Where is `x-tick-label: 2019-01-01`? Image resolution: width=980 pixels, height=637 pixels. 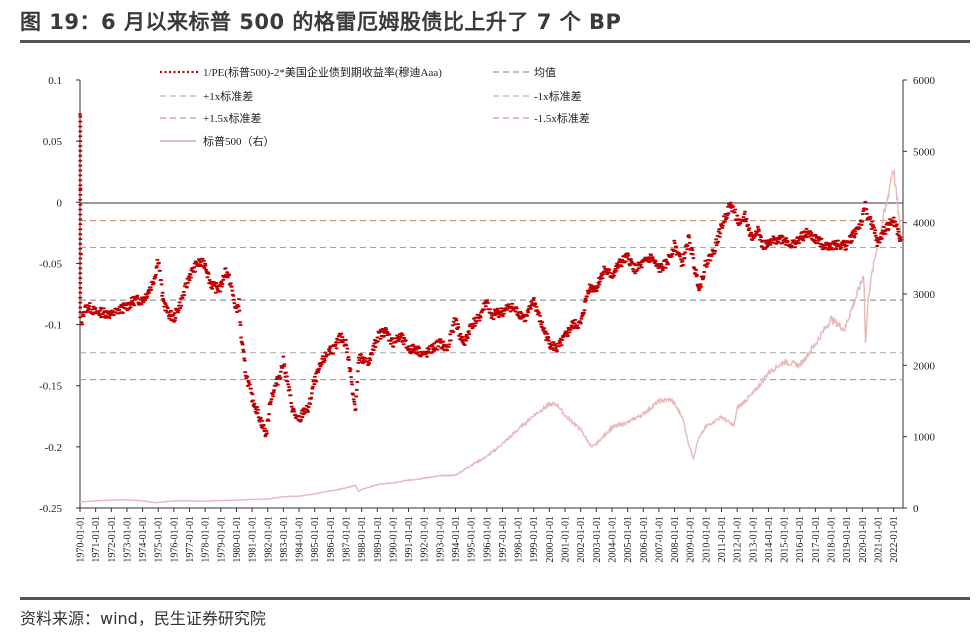
x-tick-label: 2019-01-01 is located at coordinates (847, 539).